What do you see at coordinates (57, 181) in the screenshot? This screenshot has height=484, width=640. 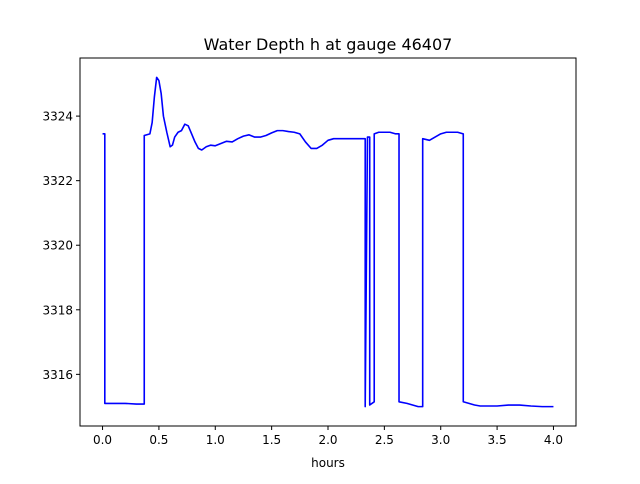 I see `y-tick-label: 3322` at bounding box center [57, 181].